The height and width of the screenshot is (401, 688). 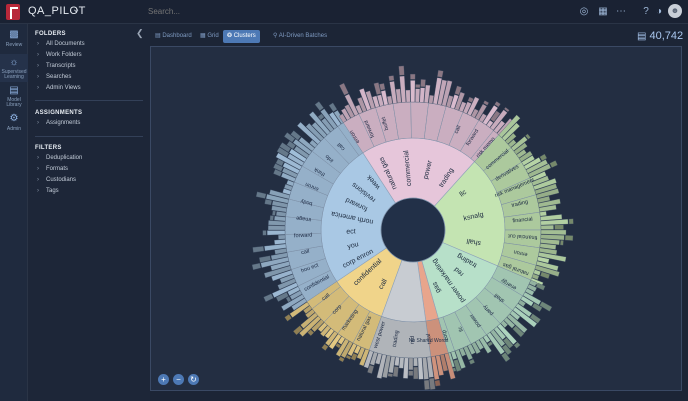 What do you see at coordinates (396, 339) in the screenshot?
I see `subcluster-label: trading` at bounding box center [396, 339].